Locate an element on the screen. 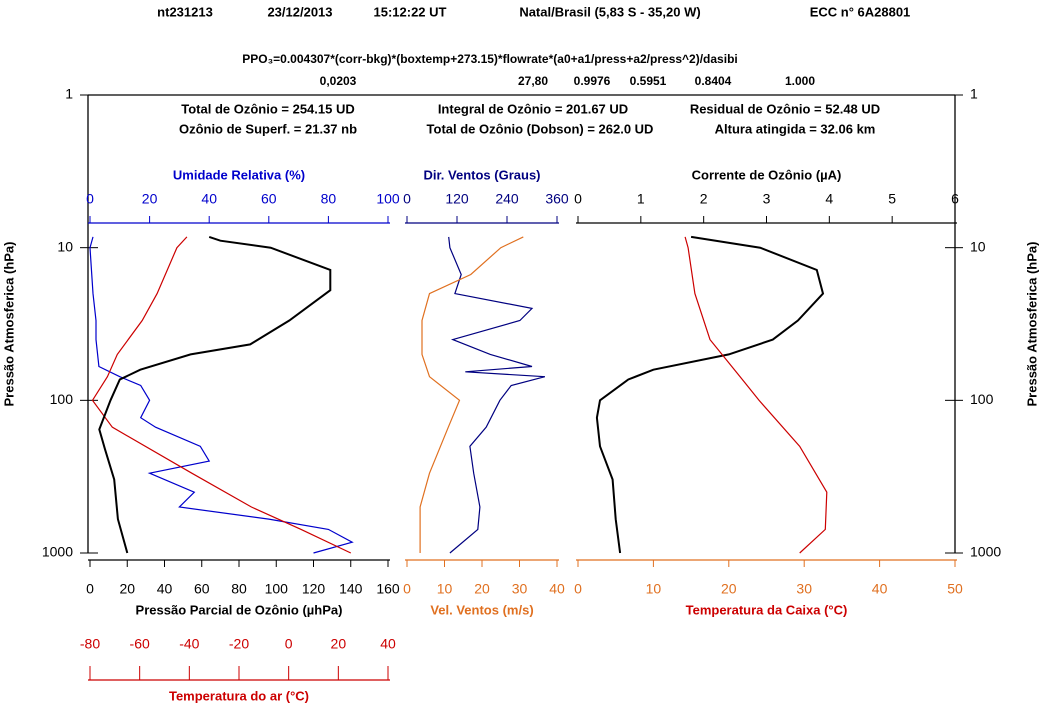  summary: Ozônio de Superf. = 21.37 nb is located at coordinates (268, 128).